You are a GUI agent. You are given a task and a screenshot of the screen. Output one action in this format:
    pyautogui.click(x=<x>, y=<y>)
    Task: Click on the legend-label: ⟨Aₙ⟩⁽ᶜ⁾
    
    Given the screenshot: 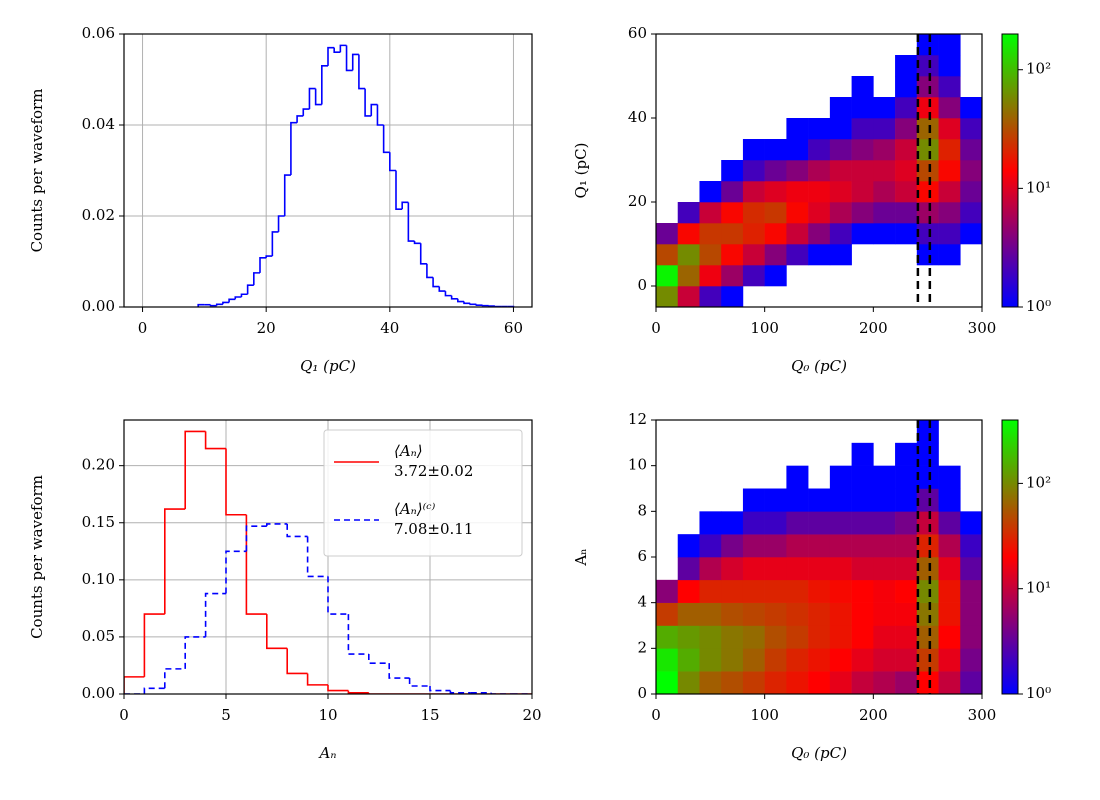 What is the action you would take?
    pyautogui.click(x=415, y=509)
    